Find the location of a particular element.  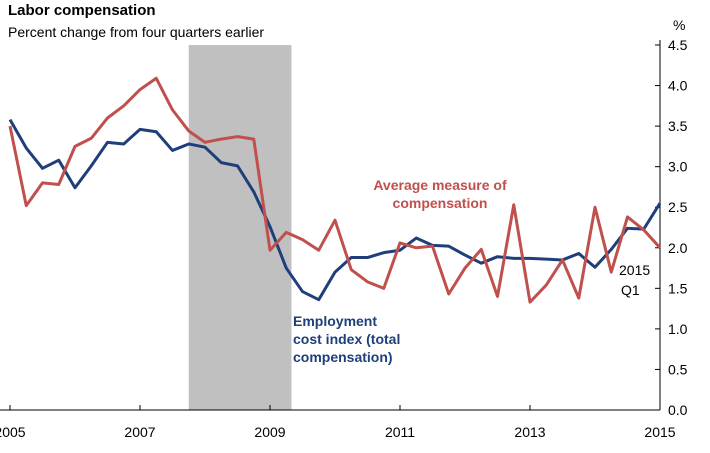

x-tick-label: 2007 is located at coordinates (139, 432).